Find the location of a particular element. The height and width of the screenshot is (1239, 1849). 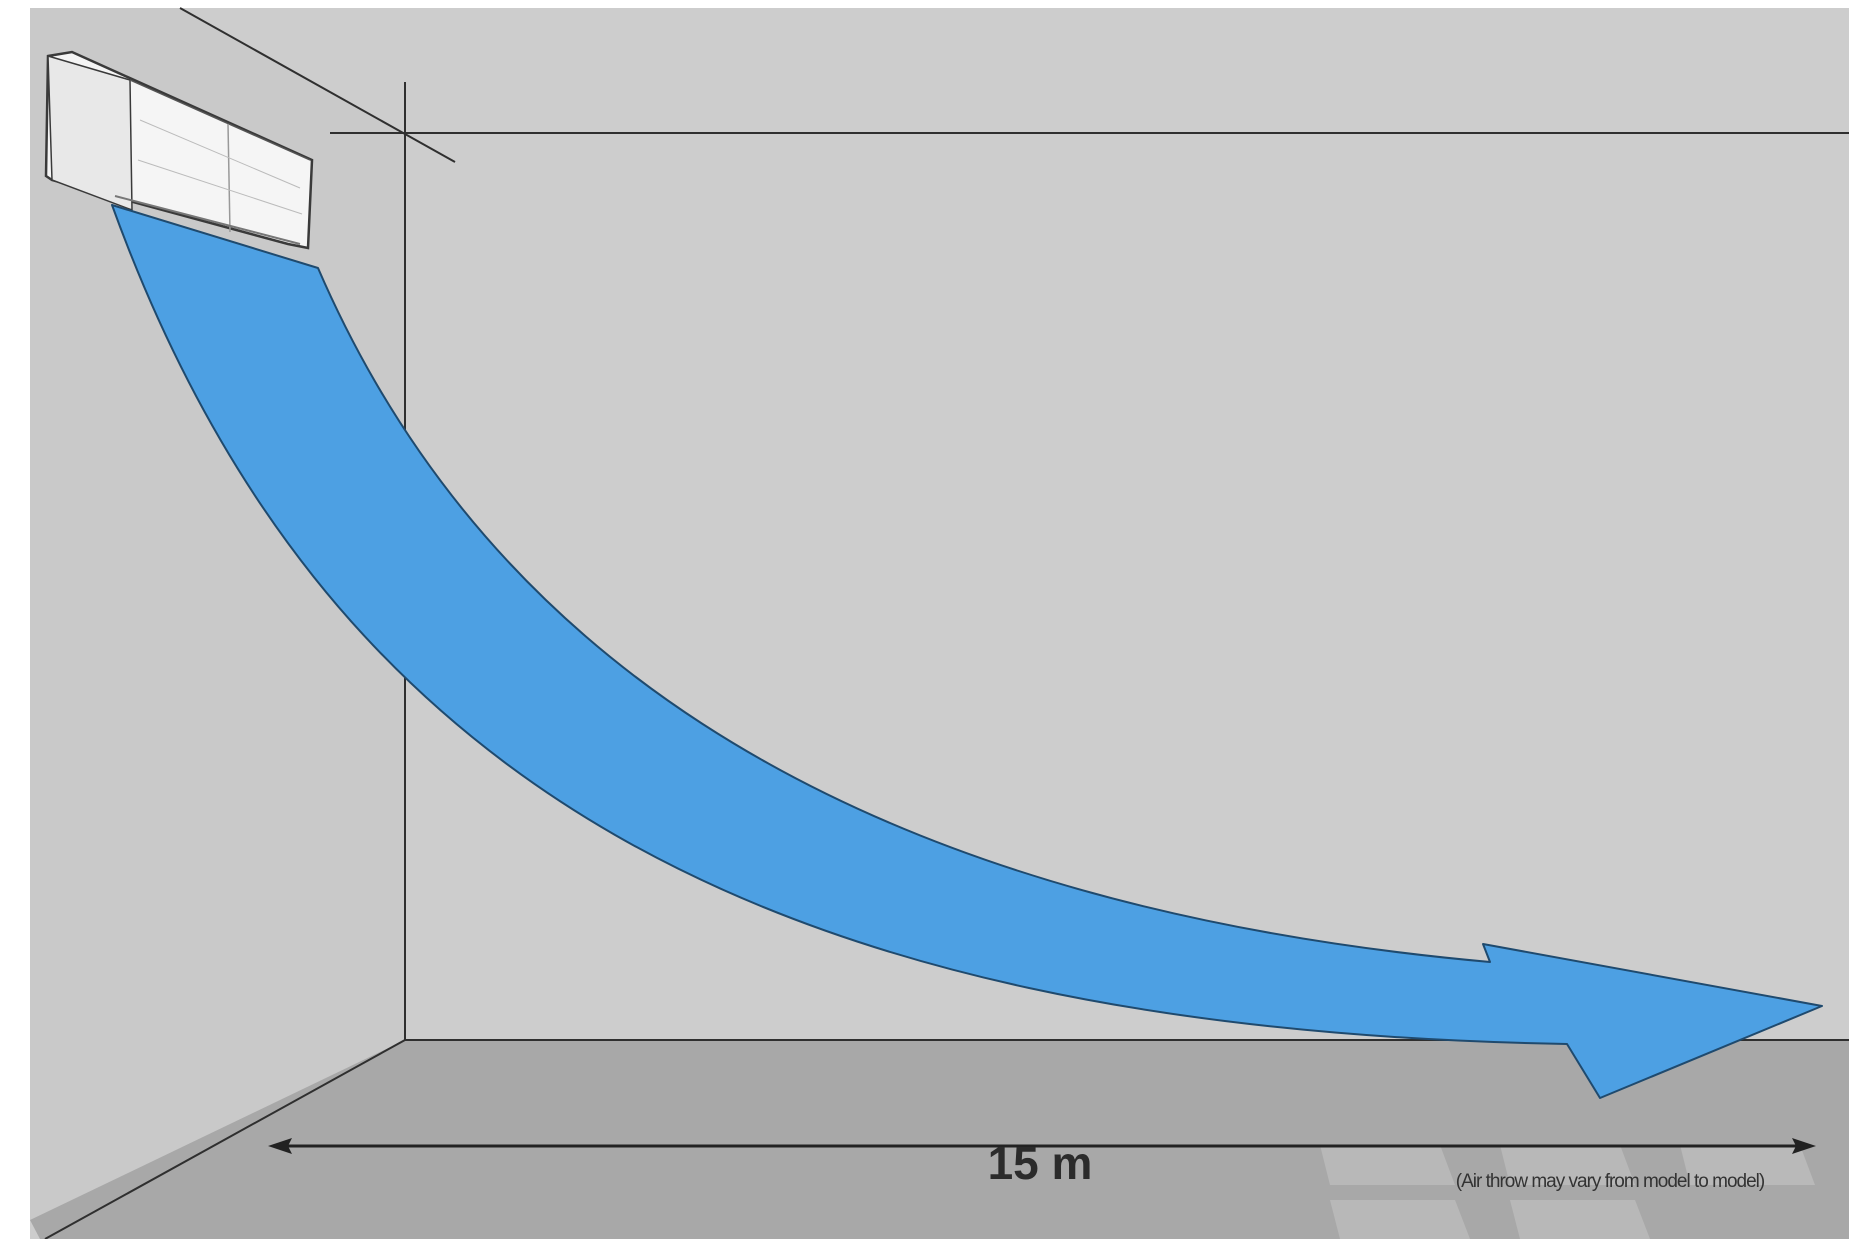

distance-label: 15 m is located at coordinates (1040, 1163).